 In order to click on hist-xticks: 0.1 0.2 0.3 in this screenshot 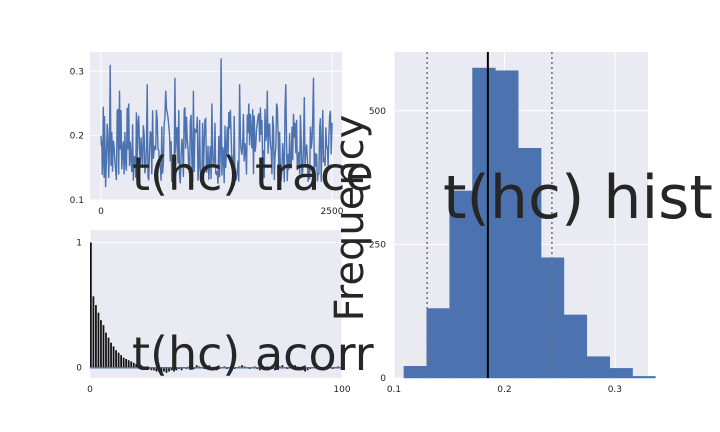, I will do `click(504, 390)`.